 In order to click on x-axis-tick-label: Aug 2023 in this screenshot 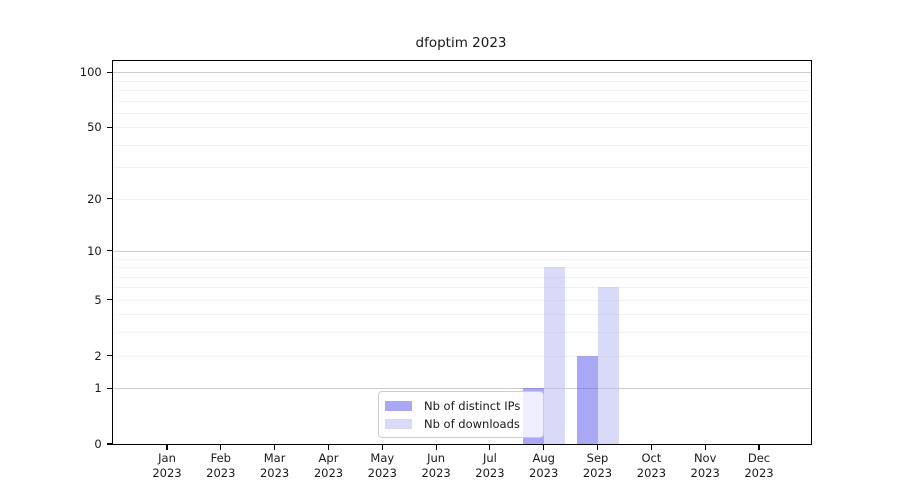, I will do `click(544, 465)`.